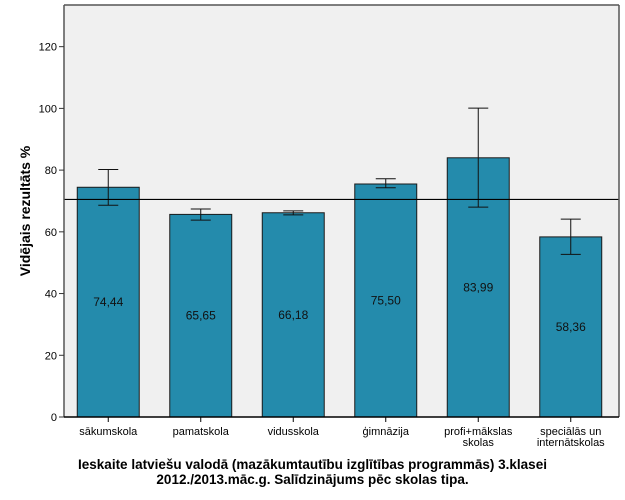 The height and width of the screenshot is (500, 625). What do you see at coordinates (571, 443) in the screenshot?
I see `x-tick-label: internātskolas` at bounding box center [571, 443].